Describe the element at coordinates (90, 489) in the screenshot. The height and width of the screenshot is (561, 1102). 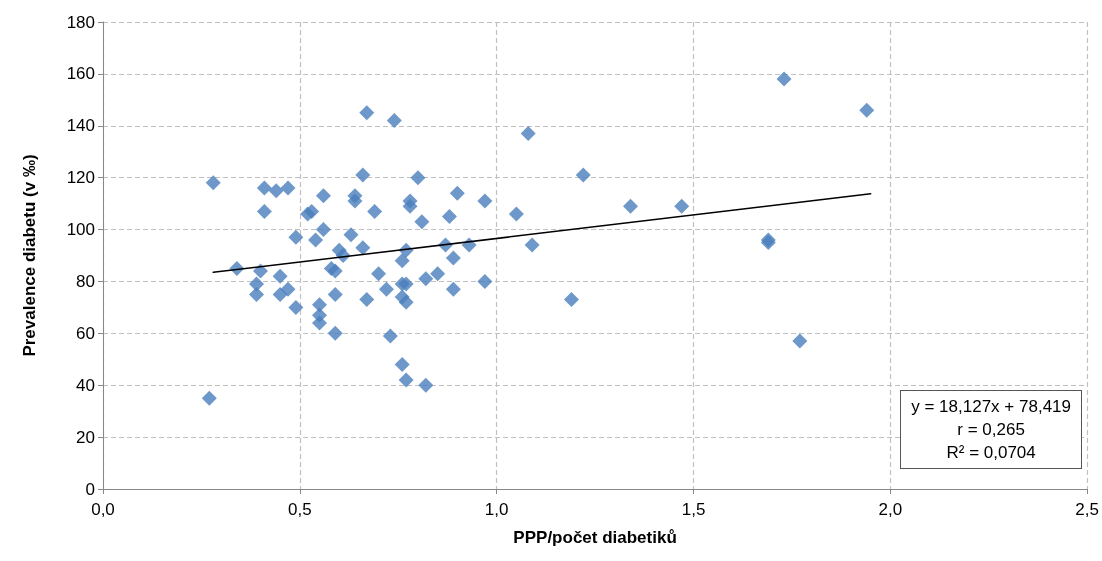
I see `y-tick-label: 0` at that location.